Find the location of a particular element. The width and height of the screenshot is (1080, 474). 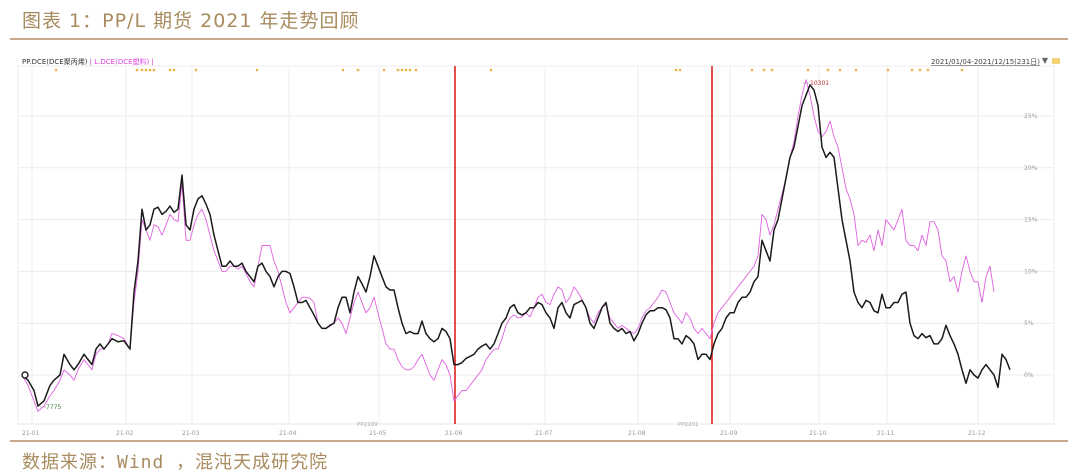

x-tick-label: 21-08 is located at coordinates (637, 433).